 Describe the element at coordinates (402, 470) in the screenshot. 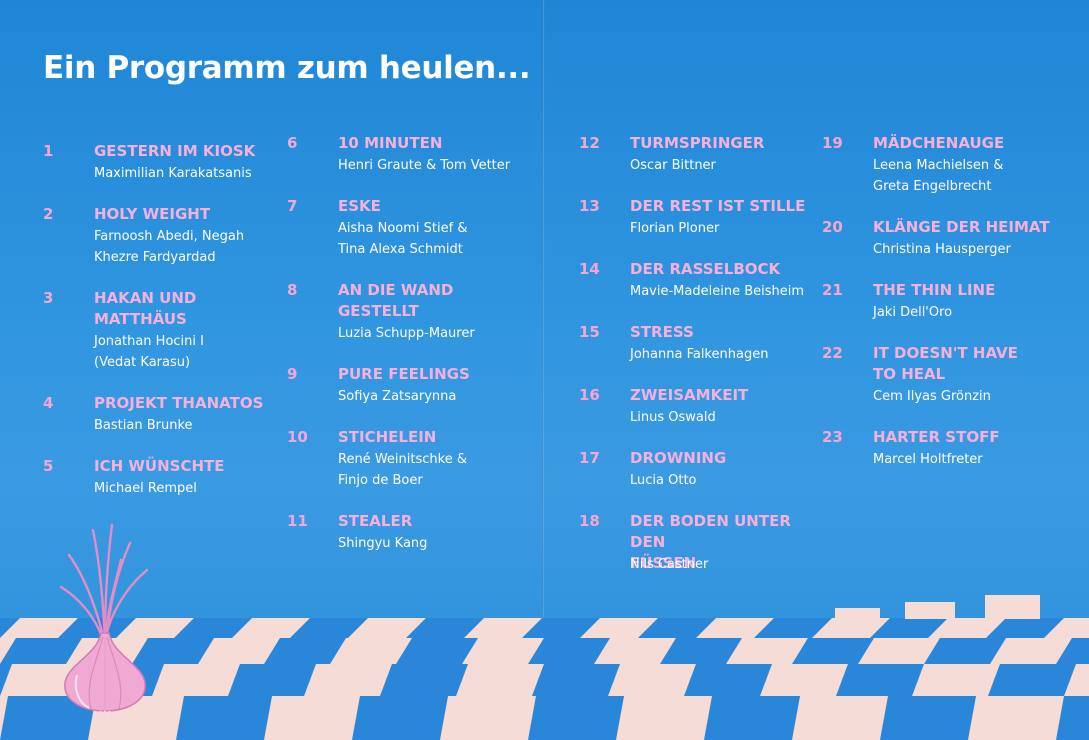

I see `film-credit: René Weinitschke & Finjo de Boer` at that location.